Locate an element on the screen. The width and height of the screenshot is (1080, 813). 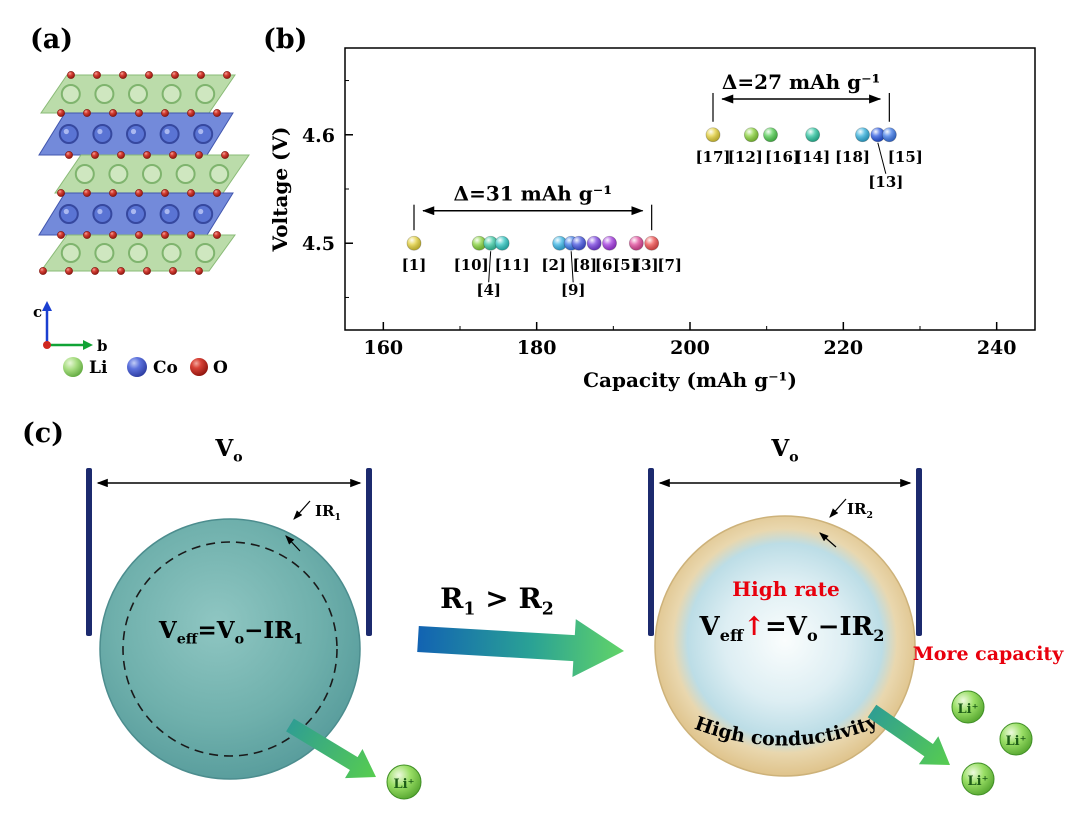
point-ref-label: [7] is located at coordinates (669, 265).